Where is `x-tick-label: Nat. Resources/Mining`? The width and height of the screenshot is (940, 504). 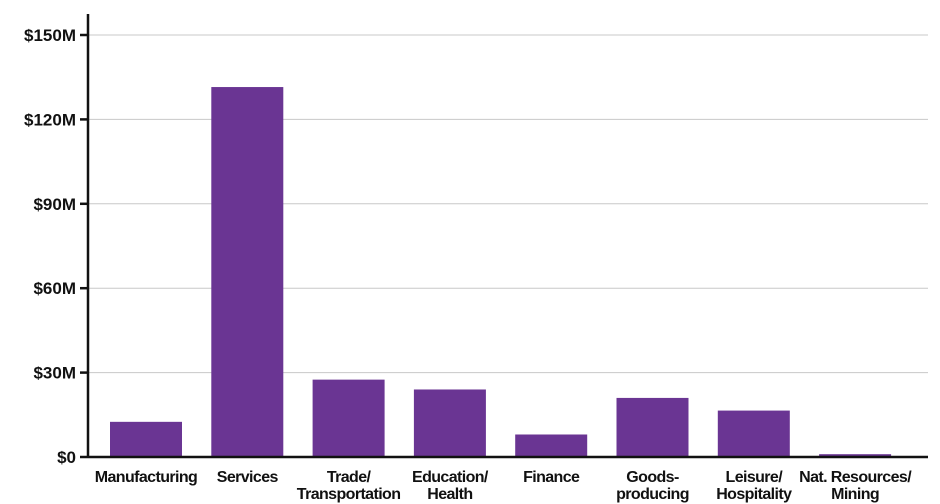 x-tick-label: Nat. Resources/Mining is located at coordinates (855, 486).